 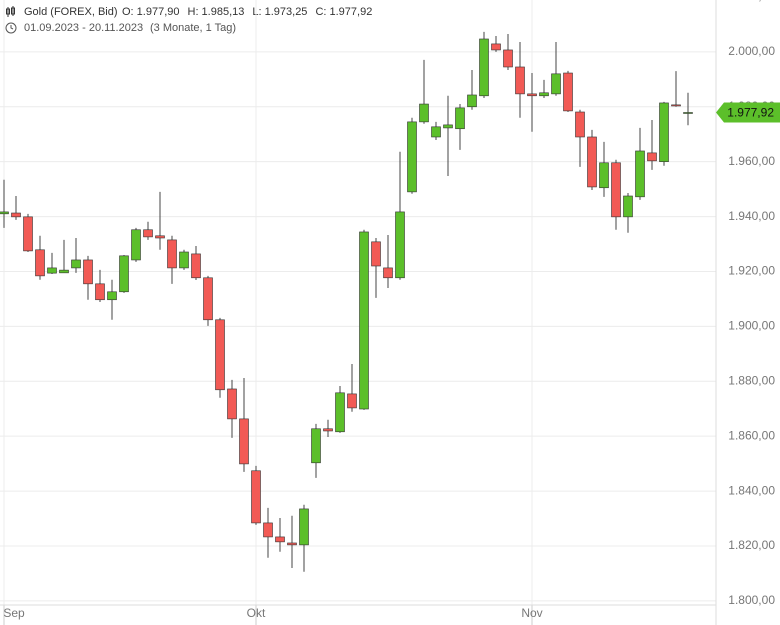 What do you see at coordinates (751, 326) in the screenshot?
I see `y-tick-label: 1.900,00` at bounding box center [751, 326].